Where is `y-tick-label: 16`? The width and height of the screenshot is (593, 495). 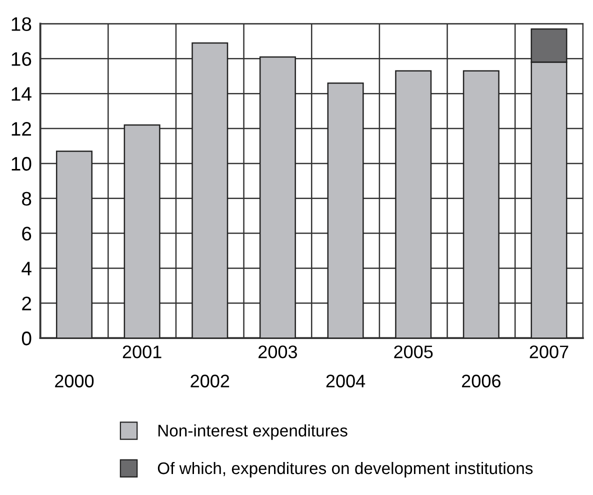 y-tick-label: 16 is located at coordinates (22, 59).